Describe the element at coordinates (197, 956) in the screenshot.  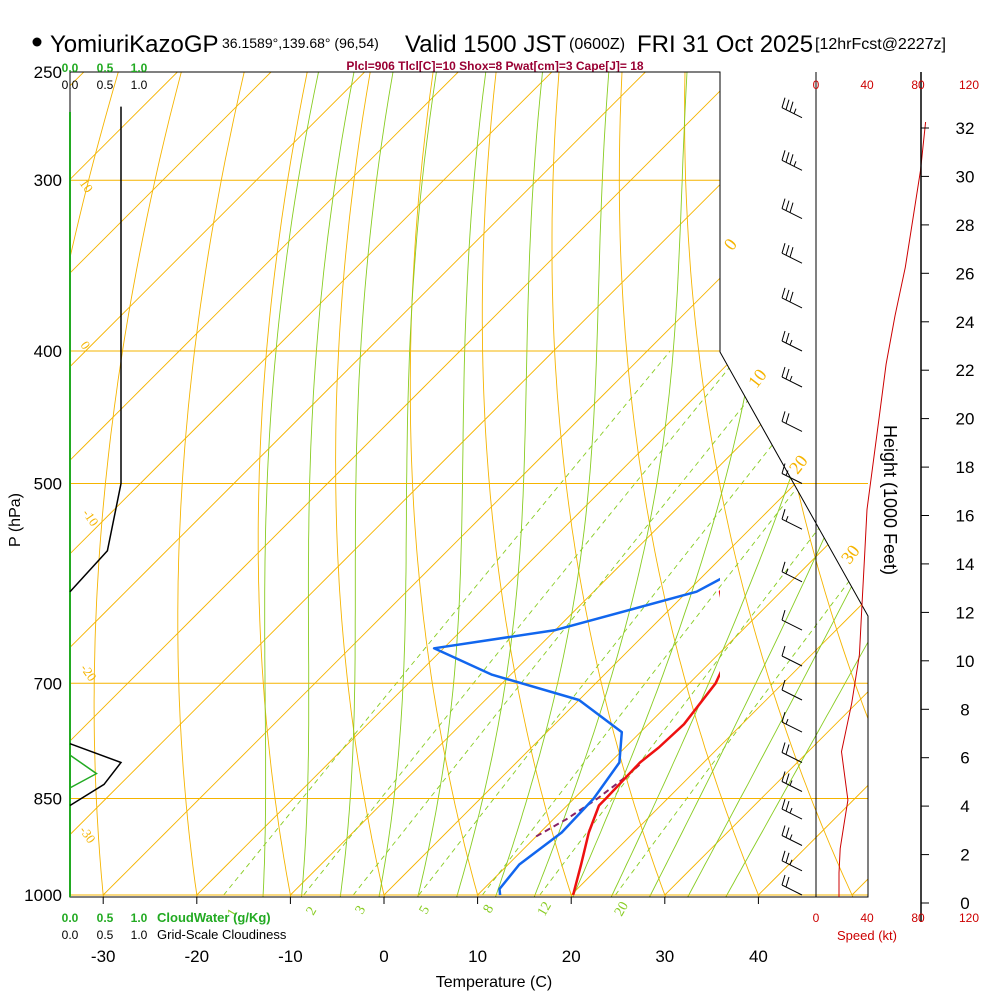
I see `x-tick-label: -20` at that location.